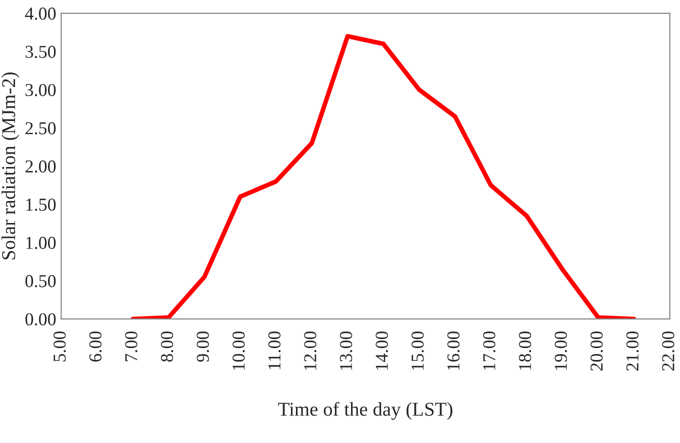 The width and height of the screenshot is (680, 443). What do you see at coordinates (560, 350) in the screenshot?
I see `x-tick-label: 19.00` at bounding box center [560, 350].